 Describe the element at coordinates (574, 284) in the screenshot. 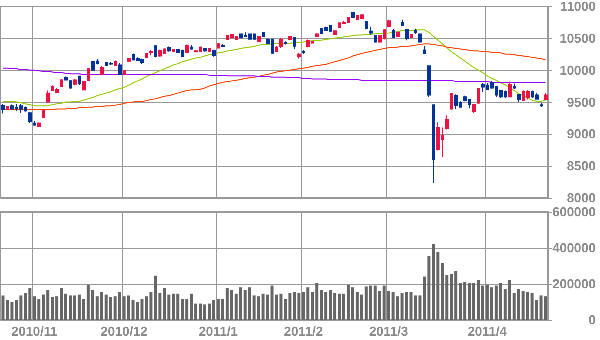

I see `y-tick-label: 200000` at that location.